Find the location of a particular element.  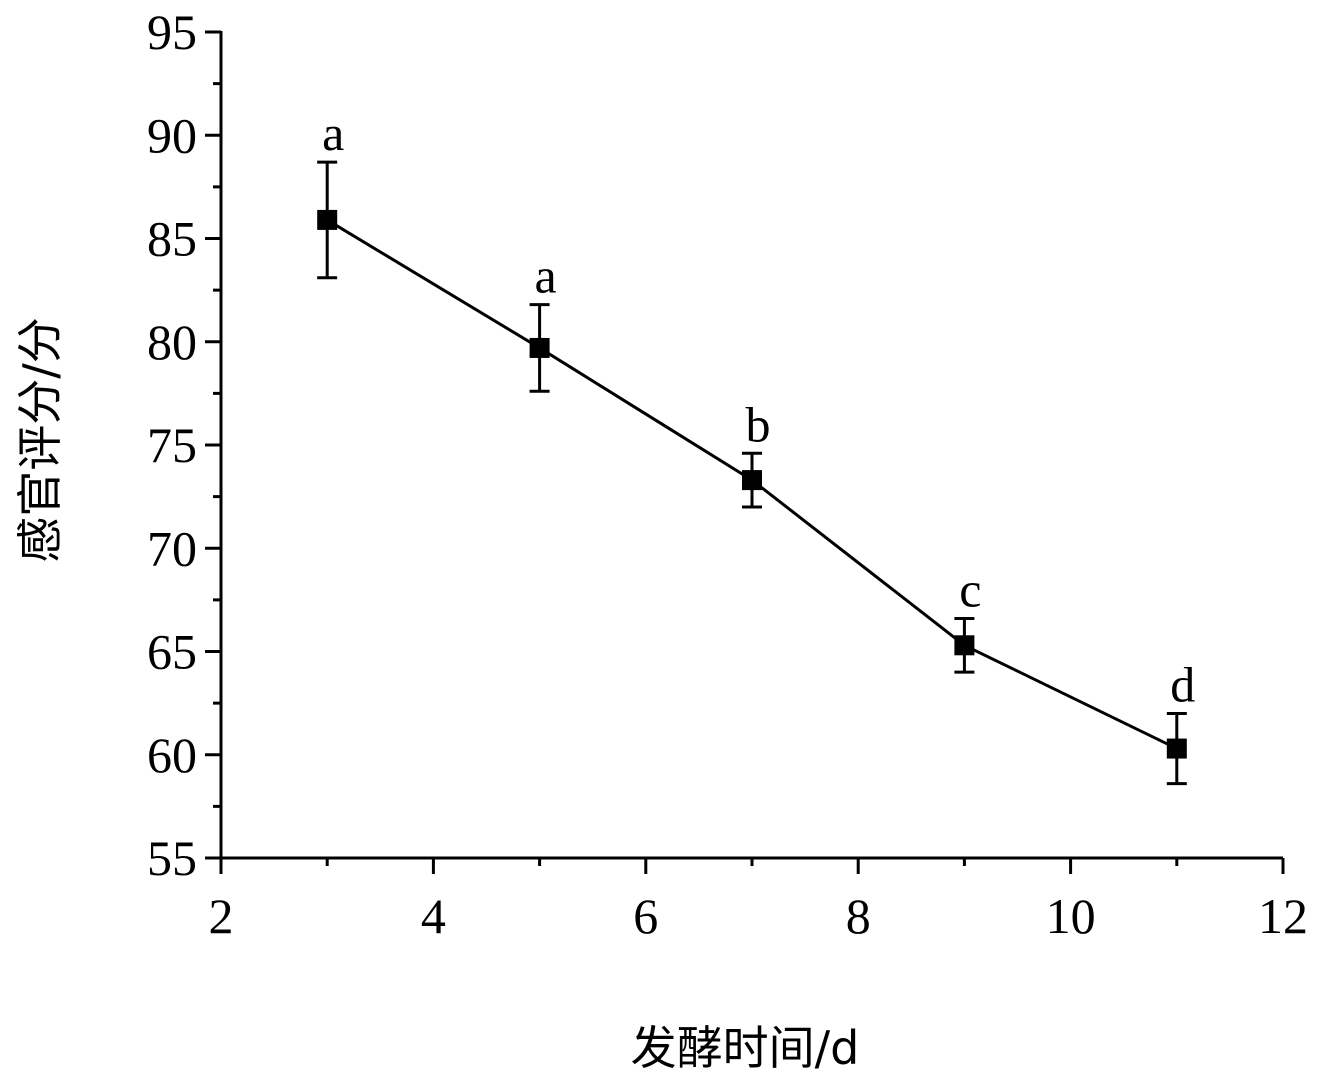

y-tick-label: 80 is located at coordinates (172, 342).